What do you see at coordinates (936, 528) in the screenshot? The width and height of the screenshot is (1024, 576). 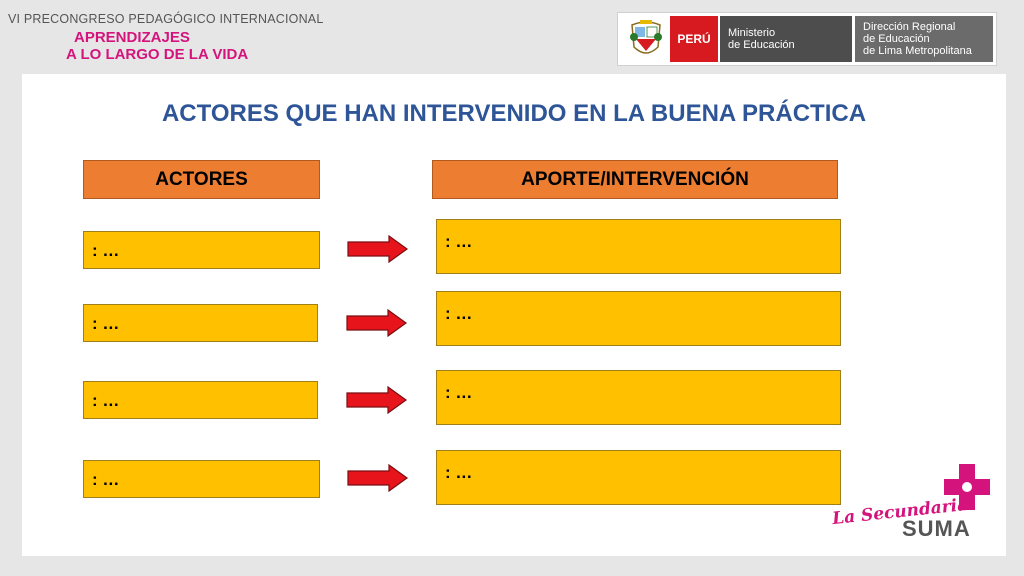 I see `brand-word: SUMA` at bounding box center [936, 528].